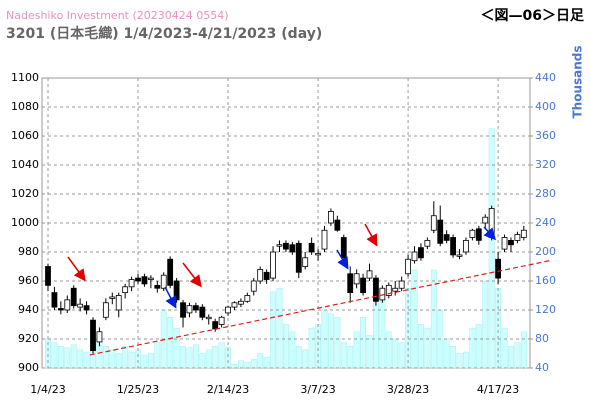  I want to click on y2-tick-label: 320, so click(545, 164).